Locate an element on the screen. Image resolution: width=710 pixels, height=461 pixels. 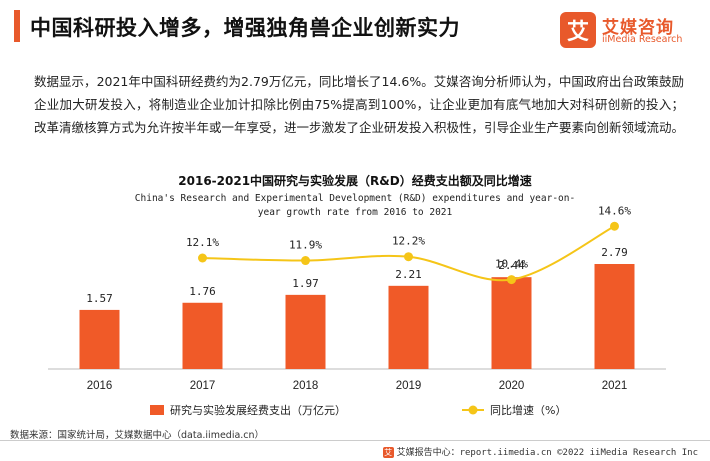
x-tick-label-2016: 2016 is located at coordinates (100, 386).